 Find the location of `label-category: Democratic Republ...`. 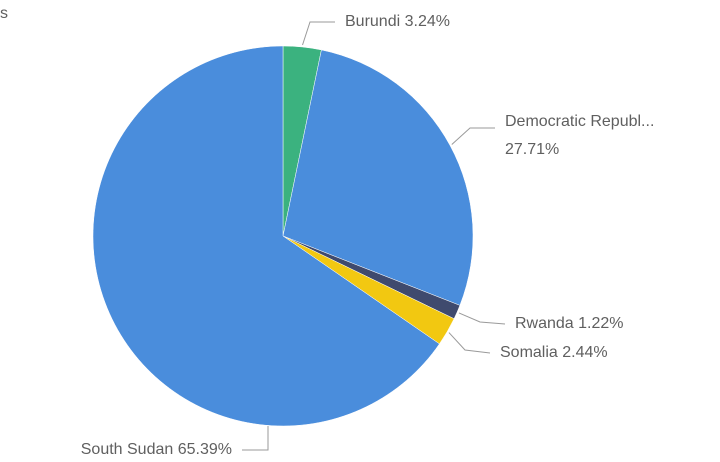

label-category: Democratic Republ... is located at coordinates (579, 121).